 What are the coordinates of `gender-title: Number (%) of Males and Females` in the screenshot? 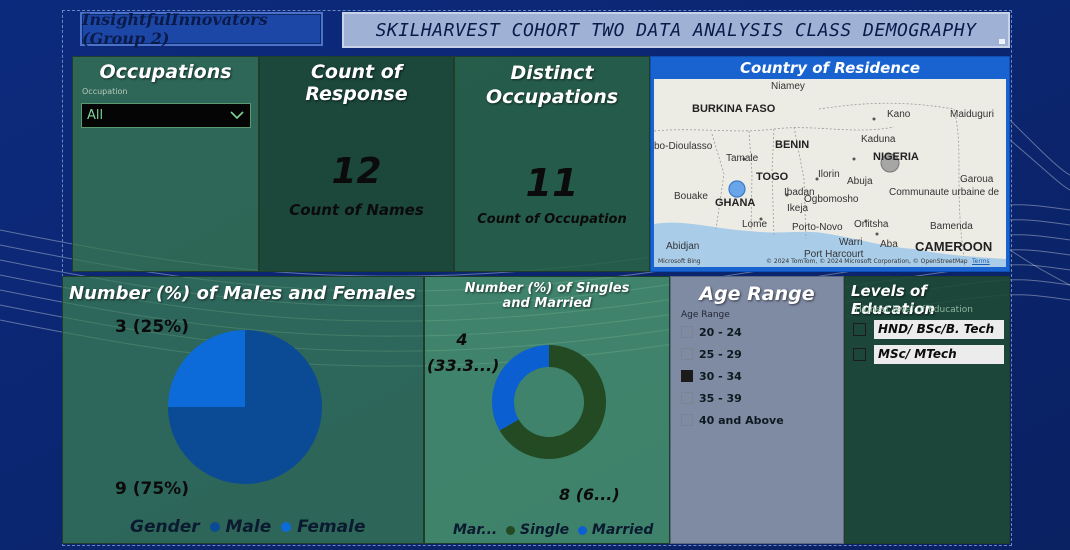 It's located at (242, 293).